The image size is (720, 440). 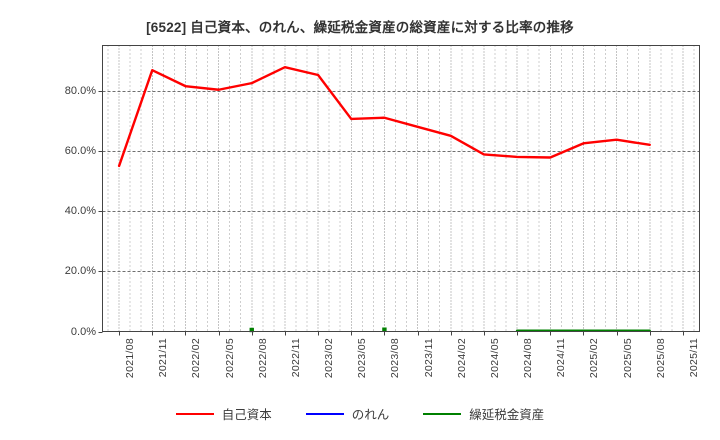 What do you see at coordinates (660, 358) in the screenshot?
I see `x-axis-tick-label: 2025/08` at bounding box center [660, 358].